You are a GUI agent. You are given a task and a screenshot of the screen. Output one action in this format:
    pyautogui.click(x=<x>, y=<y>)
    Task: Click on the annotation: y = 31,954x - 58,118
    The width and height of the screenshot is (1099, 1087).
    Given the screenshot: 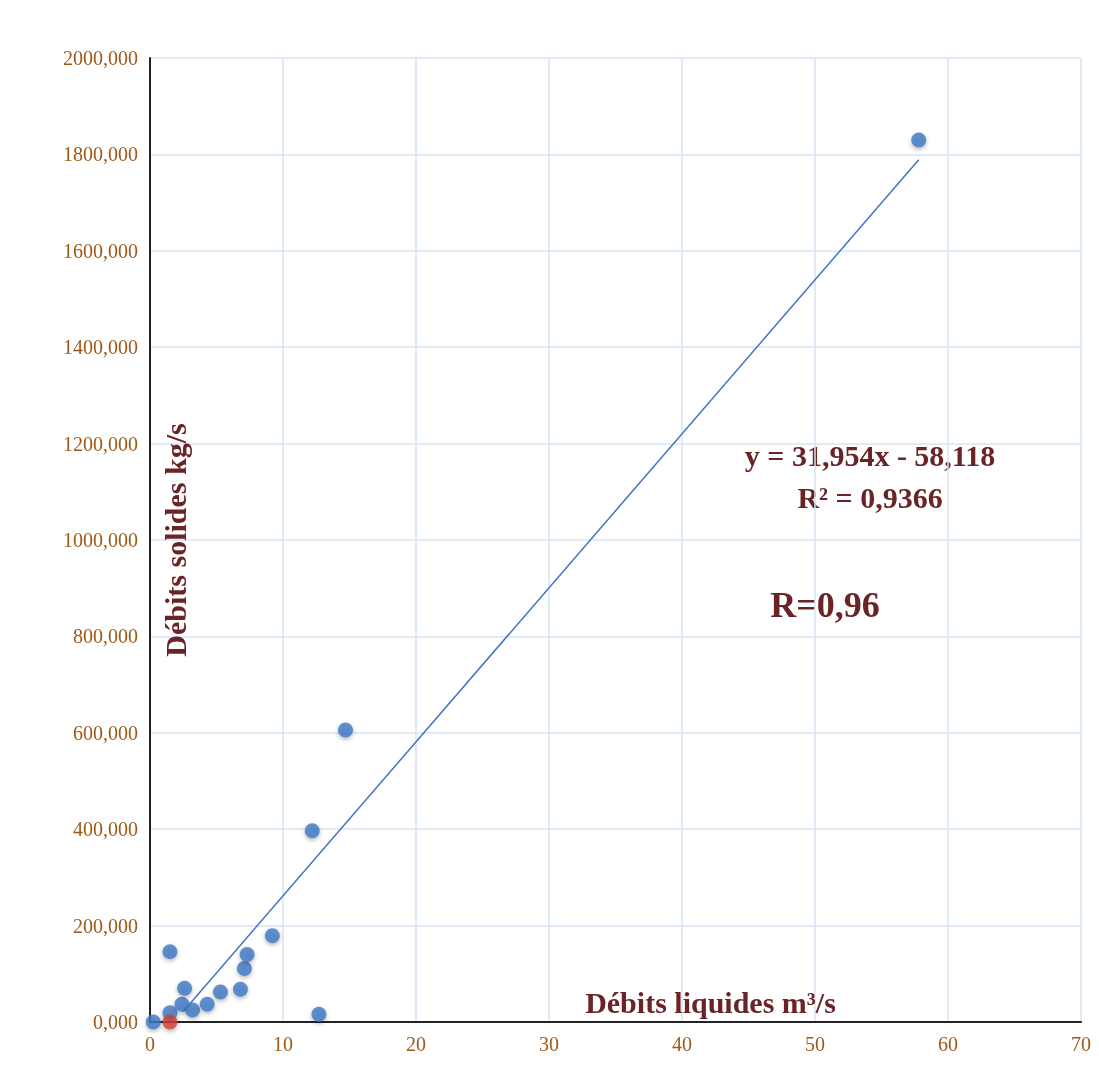 What is the action you would take?
    pyautogui.click(x=870, y=455)
    